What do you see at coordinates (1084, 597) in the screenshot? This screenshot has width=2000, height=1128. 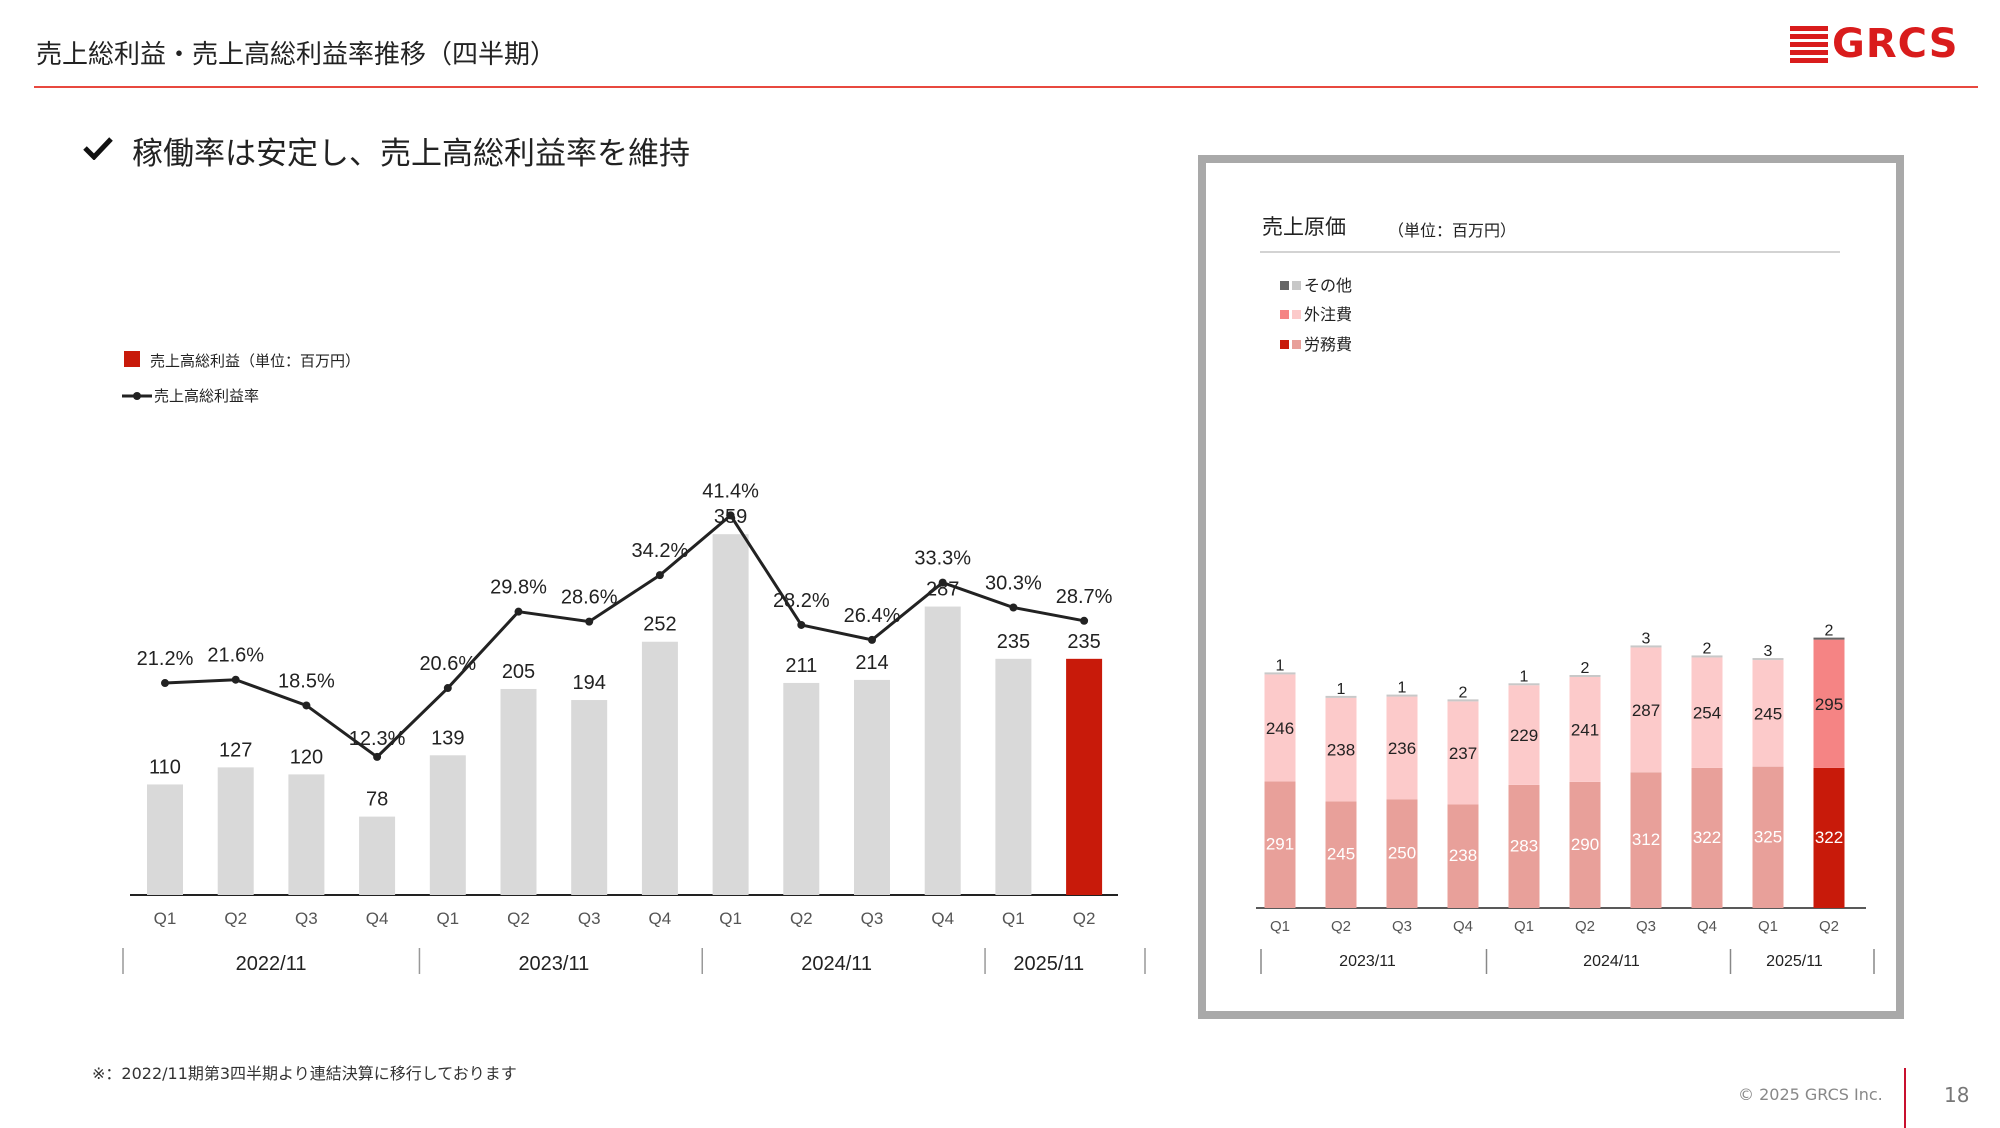 I see `margin-rate-label: 28.7%` at bounding box center [1084, 597].